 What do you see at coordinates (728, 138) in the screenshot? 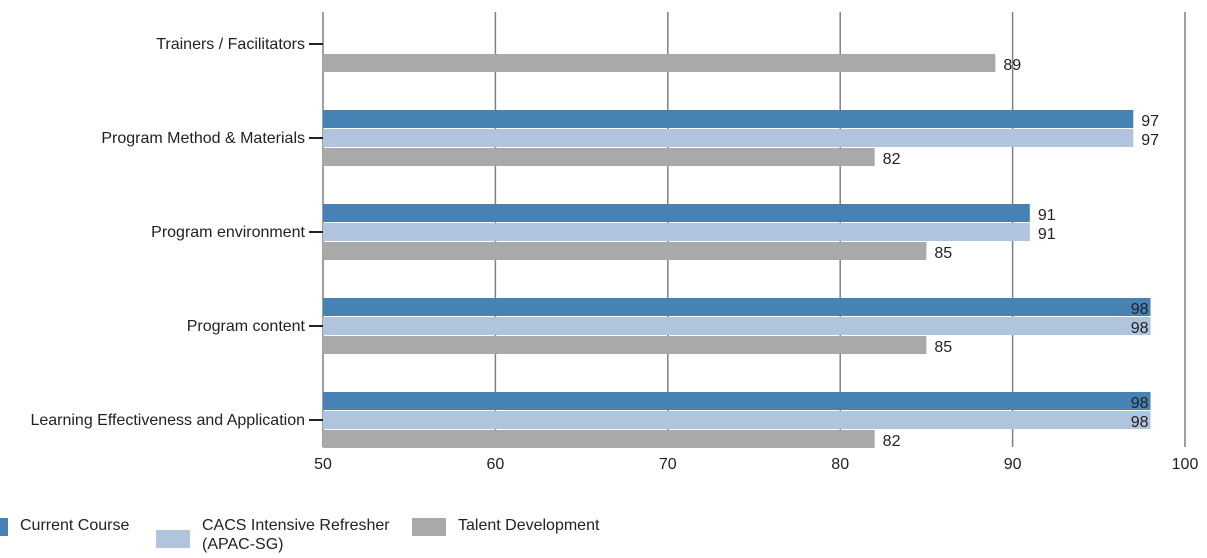
I see `bar-cacs-intensive-refresher-apac-sg-program-method-materials` at bounding box center [728, 138].